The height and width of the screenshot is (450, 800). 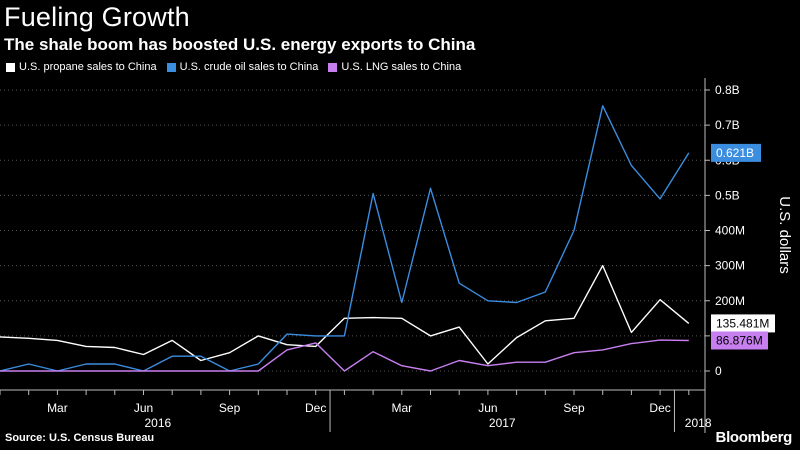 What do you see at coordinates (754, 437) in the screenshot?
I see `bloomberg-logo: Bloomberg` at bounding box center [754, 437].